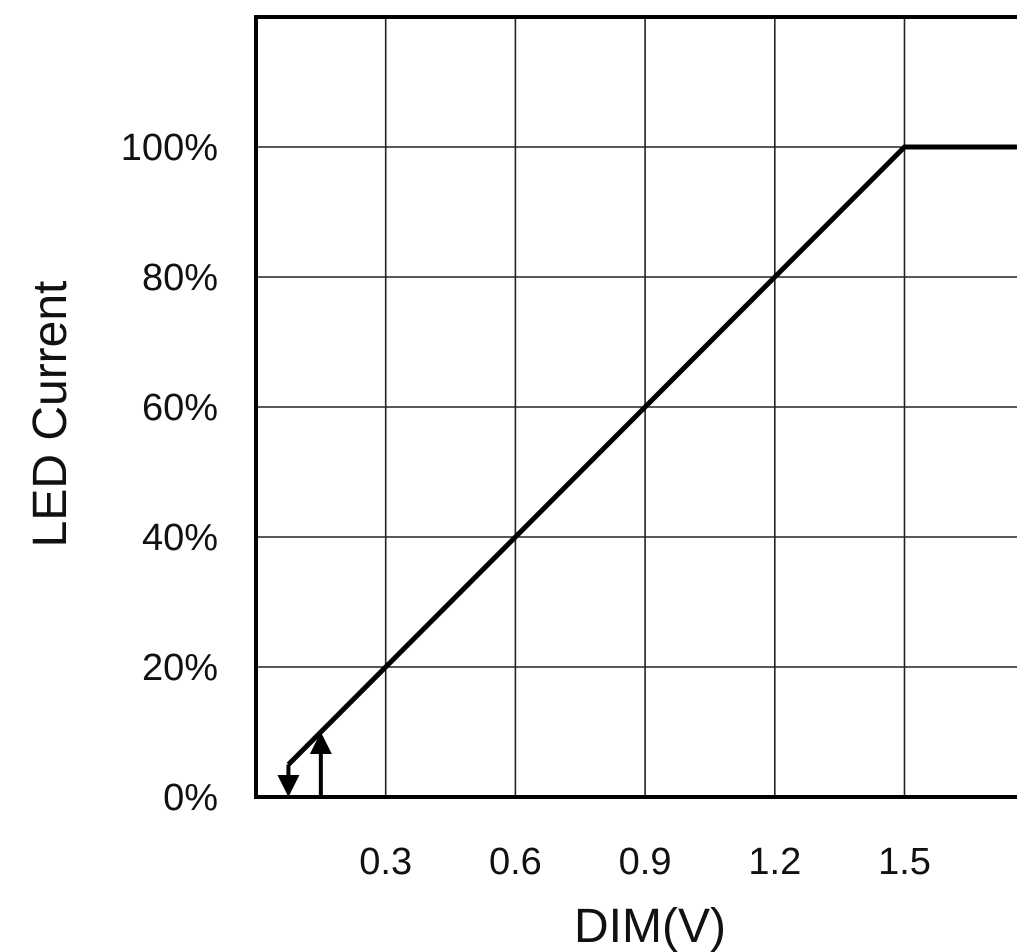  What do you see at coordinates (50, 414) in the screenshot?
I see `y-axis-title: LED Current` at bounding box center [50, 414].